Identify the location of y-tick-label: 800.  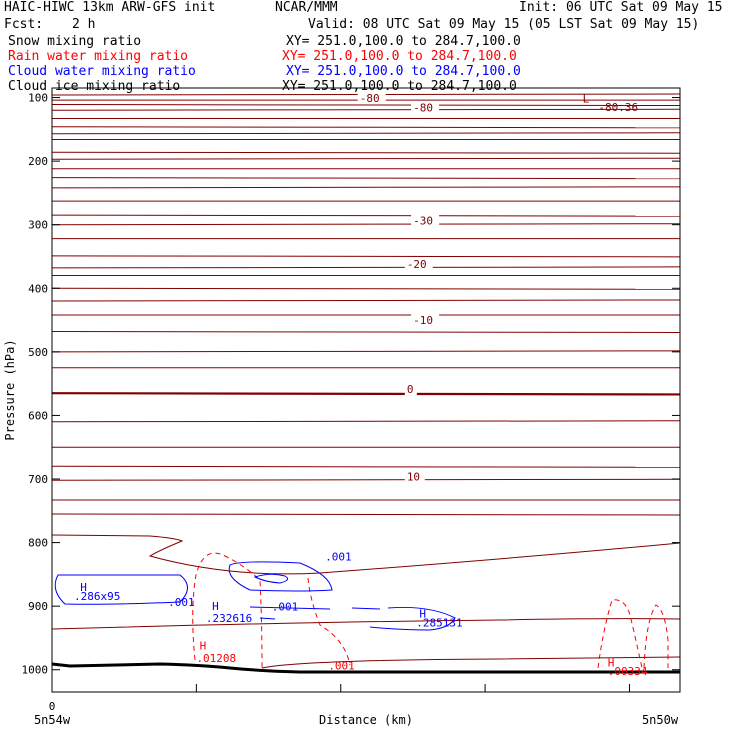
(38, 543).